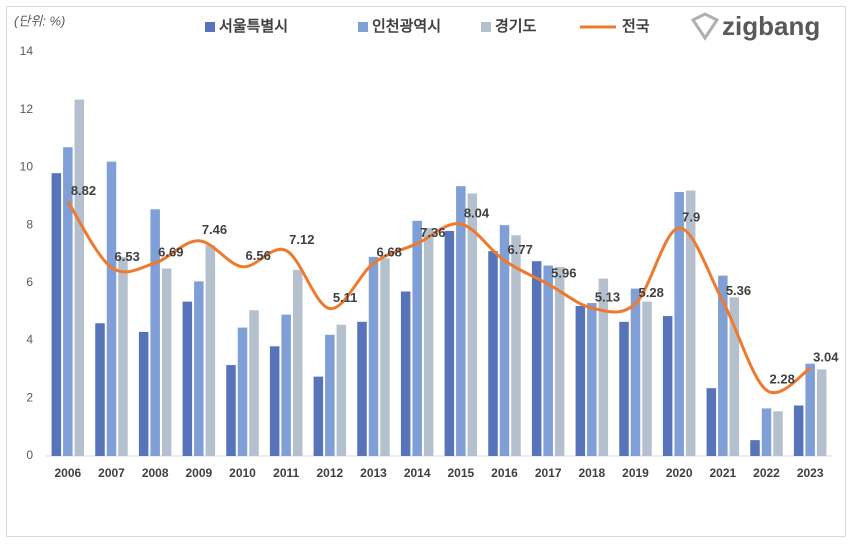 The width and height of the screenshot is (852, 548). Describe the element at coordinates (39, 20) in the screenshot. I see `unit-label: (단위: %)` at that location.